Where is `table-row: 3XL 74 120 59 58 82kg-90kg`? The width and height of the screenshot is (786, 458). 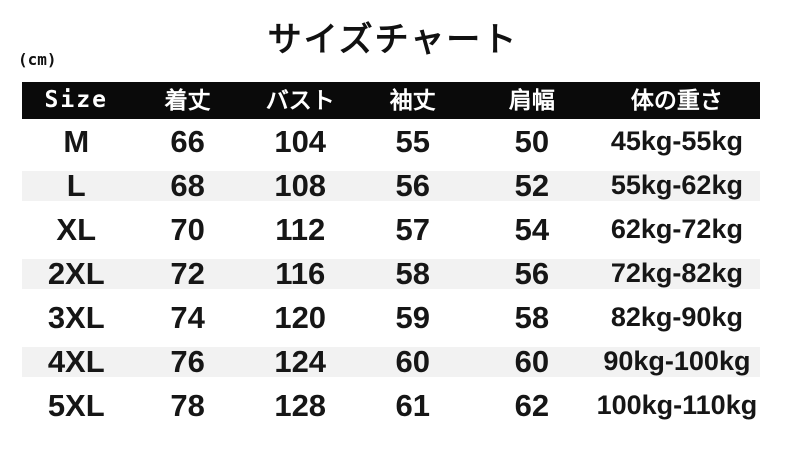
table-row: 3XL 74 120 59 58 82kg-90kg is located at coordinates (391, 317).